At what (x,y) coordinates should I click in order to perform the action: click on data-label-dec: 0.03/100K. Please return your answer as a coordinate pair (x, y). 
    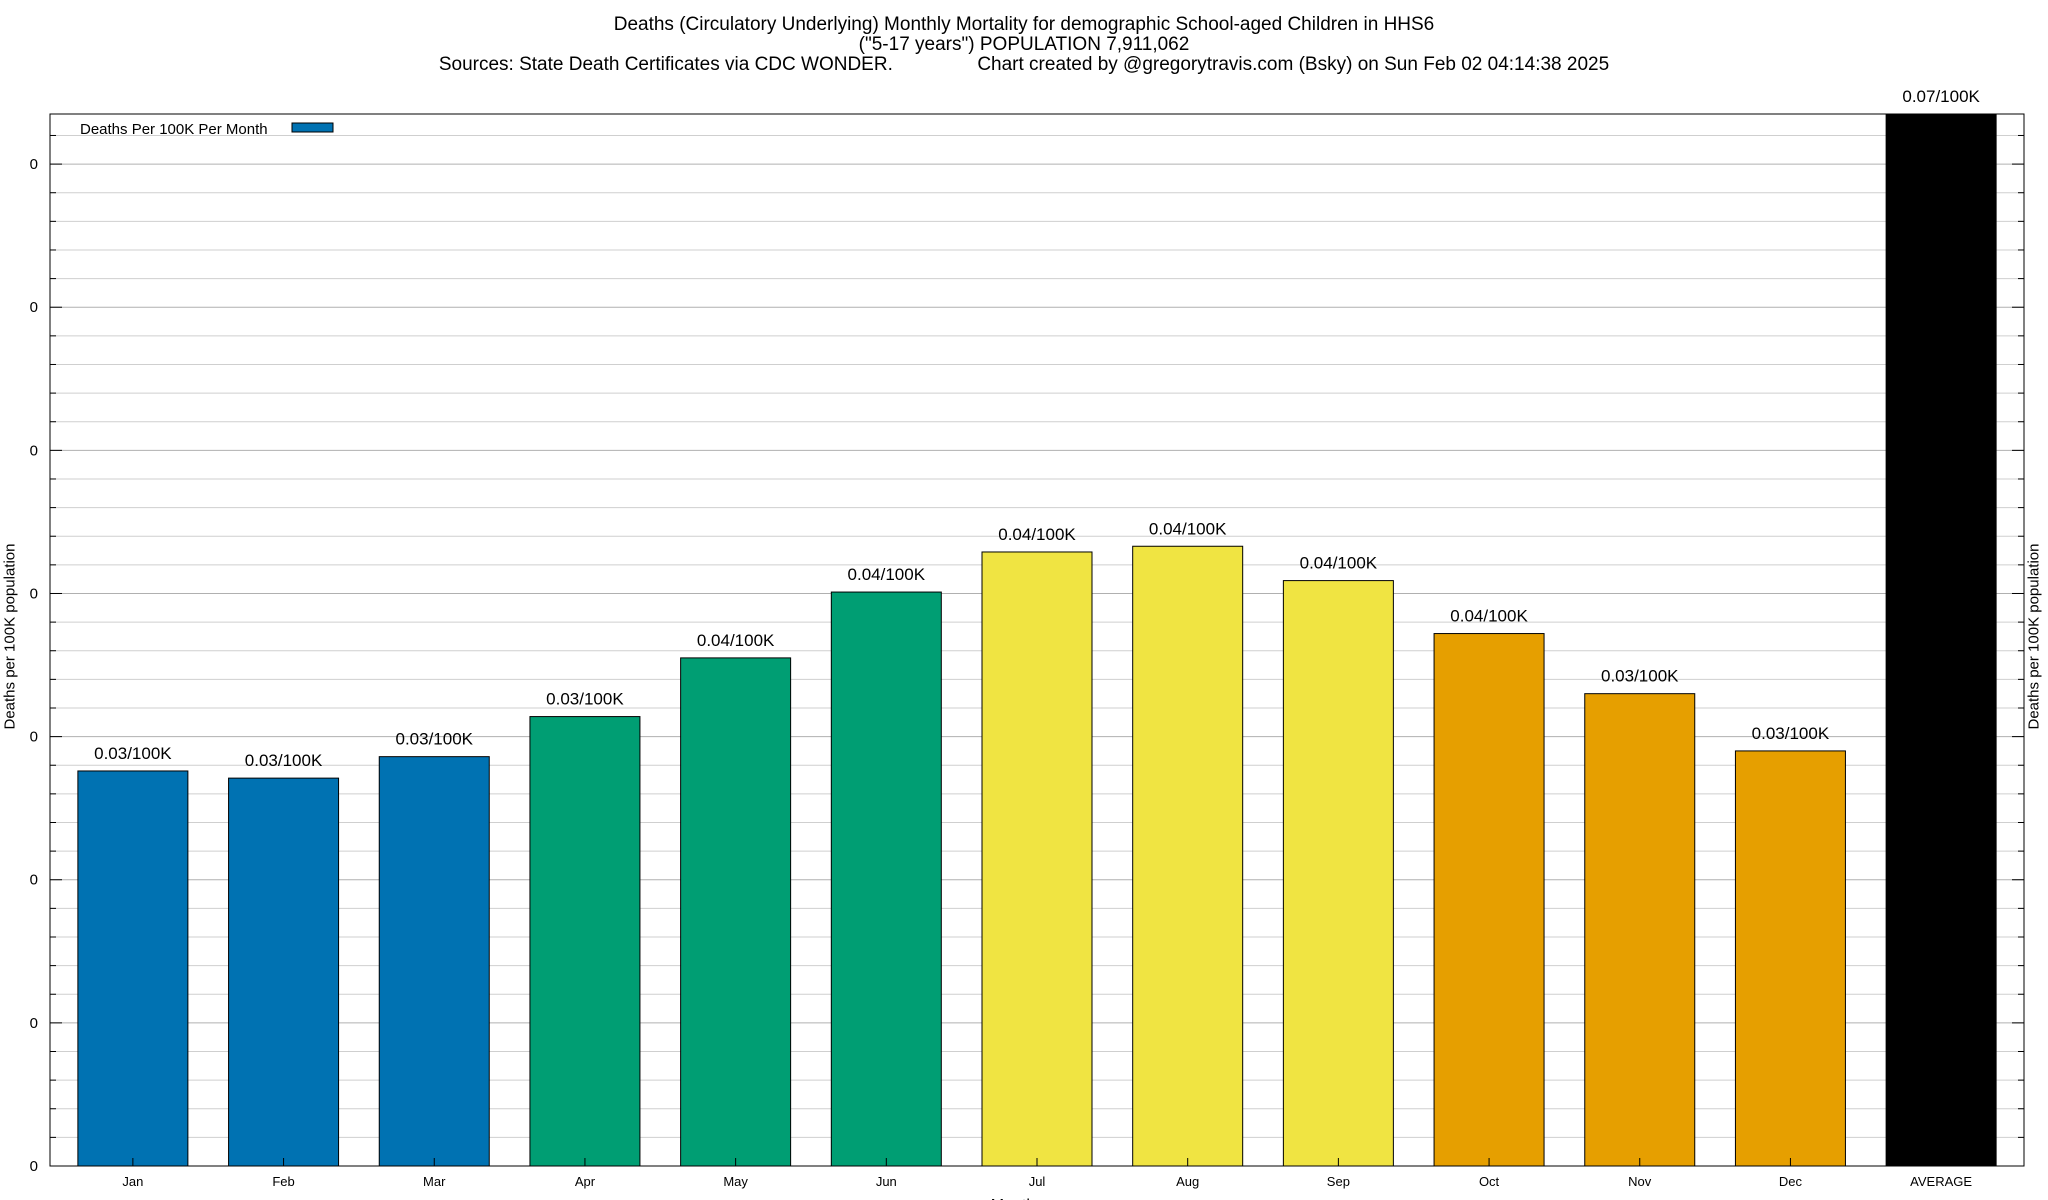
    Looking at the image, I should click on (1791, 733).